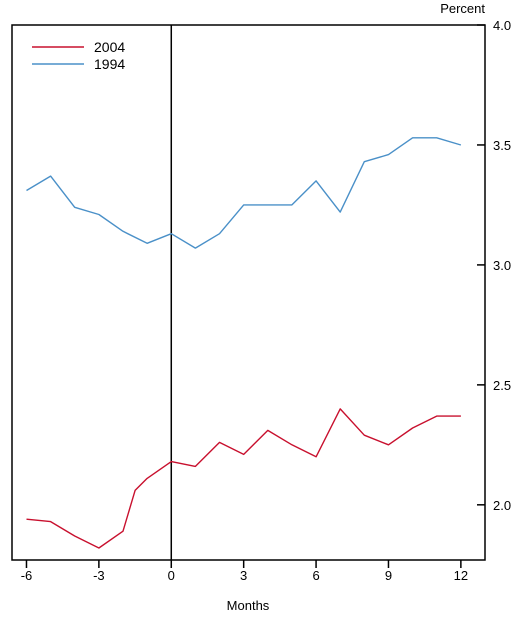 The width and height of the screenshot is (521, 618). What do you see at coordinates (109, 47) in the screenshot?
I see `legend-label: 2004` at bounding box center [109, 47].